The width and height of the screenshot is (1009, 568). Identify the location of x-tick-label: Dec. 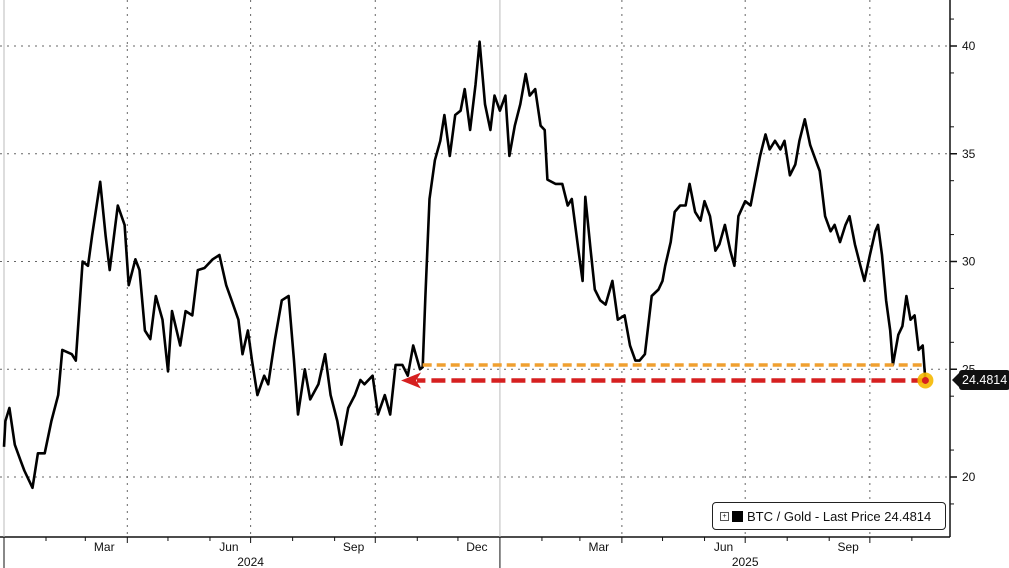
(476, 547).